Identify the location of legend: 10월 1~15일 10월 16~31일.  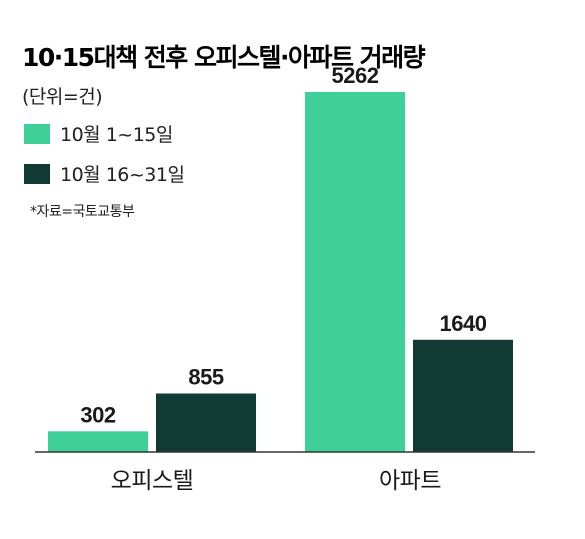
(104, 155).